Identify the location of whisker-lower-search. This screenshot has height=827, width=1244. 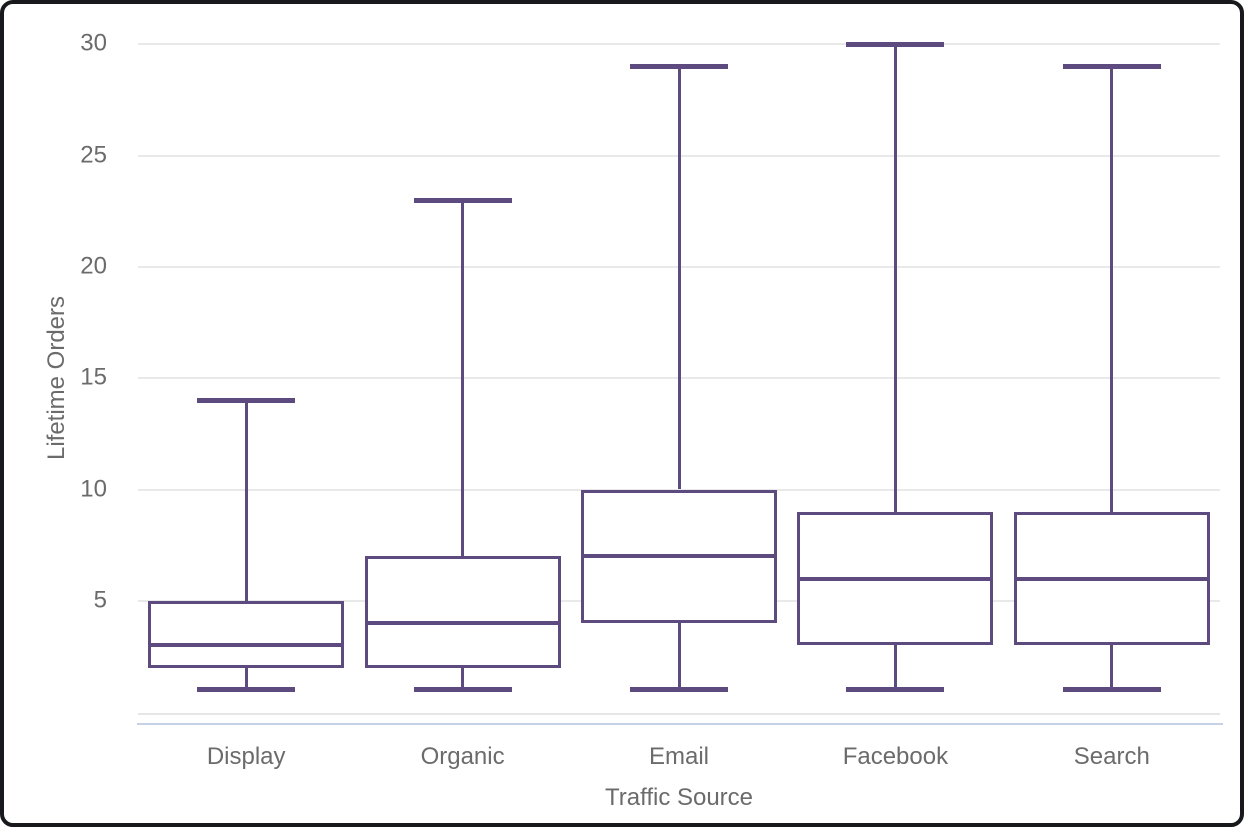
(1112, 667).